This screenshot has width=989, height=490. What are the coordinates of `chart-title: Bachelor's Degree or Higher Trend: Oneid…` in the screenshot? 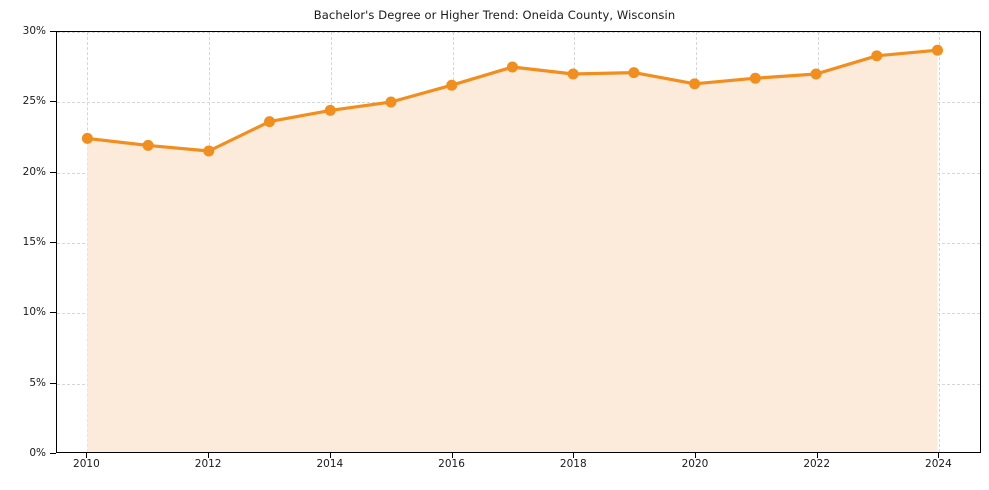 It's located at (494, 15).